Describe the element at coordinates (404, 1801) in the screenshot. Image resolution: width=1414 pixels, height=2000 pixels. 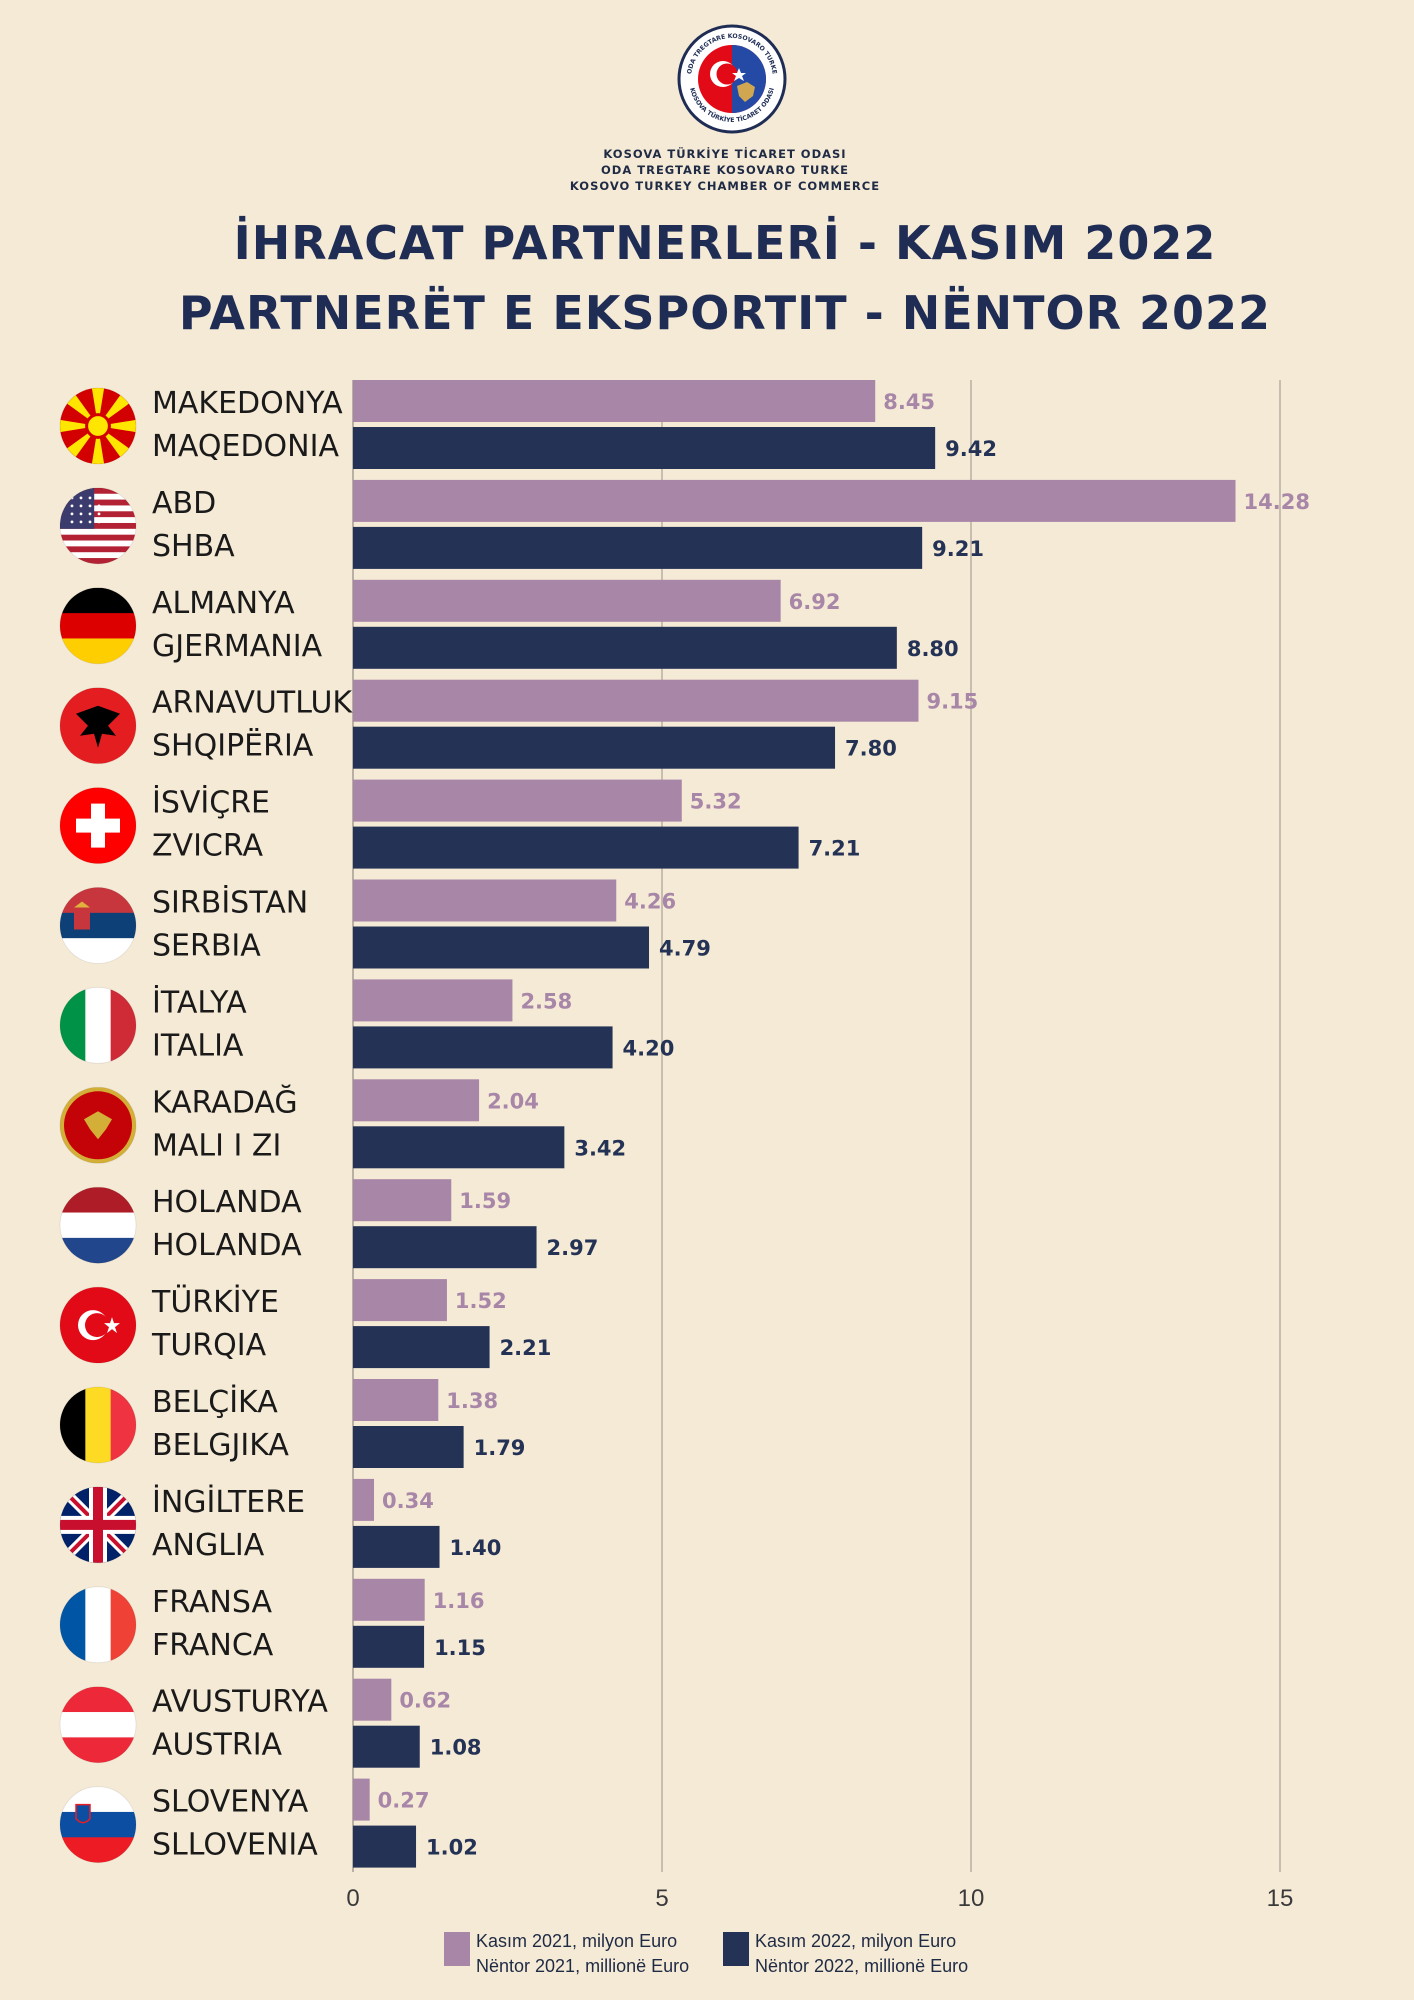
I see `value-label-2021-slovenya: 0.27` at that location.